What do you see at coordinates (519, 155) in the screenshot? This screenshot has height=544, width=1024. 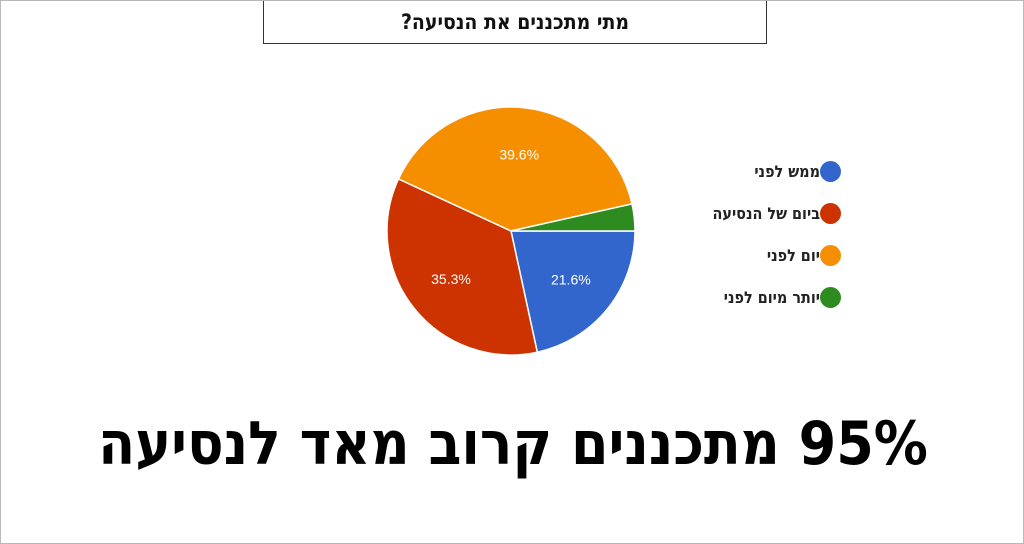 I see `slice-label: 39.6%` at bounding box center [519, 155].